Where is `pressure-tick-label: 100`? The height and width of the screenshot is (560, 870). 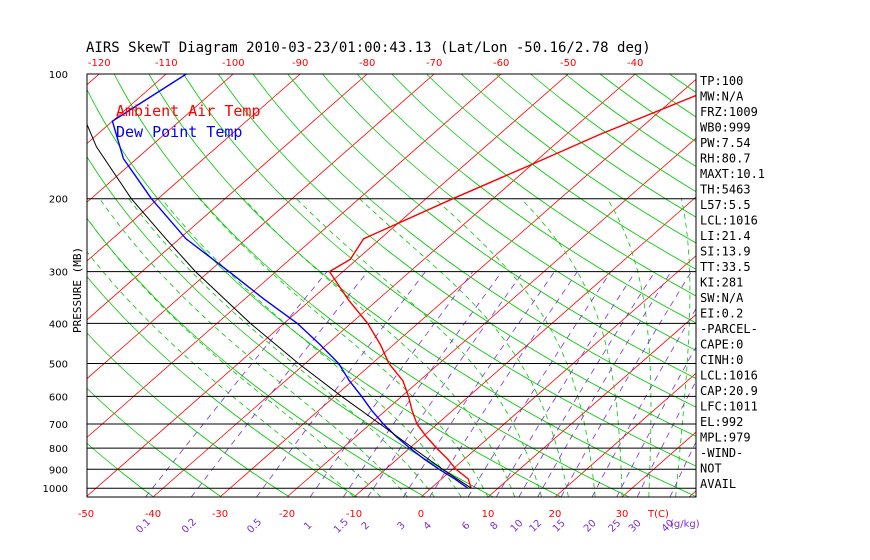 pressure-tick-label: 100 is located at coordinates (58, 75).